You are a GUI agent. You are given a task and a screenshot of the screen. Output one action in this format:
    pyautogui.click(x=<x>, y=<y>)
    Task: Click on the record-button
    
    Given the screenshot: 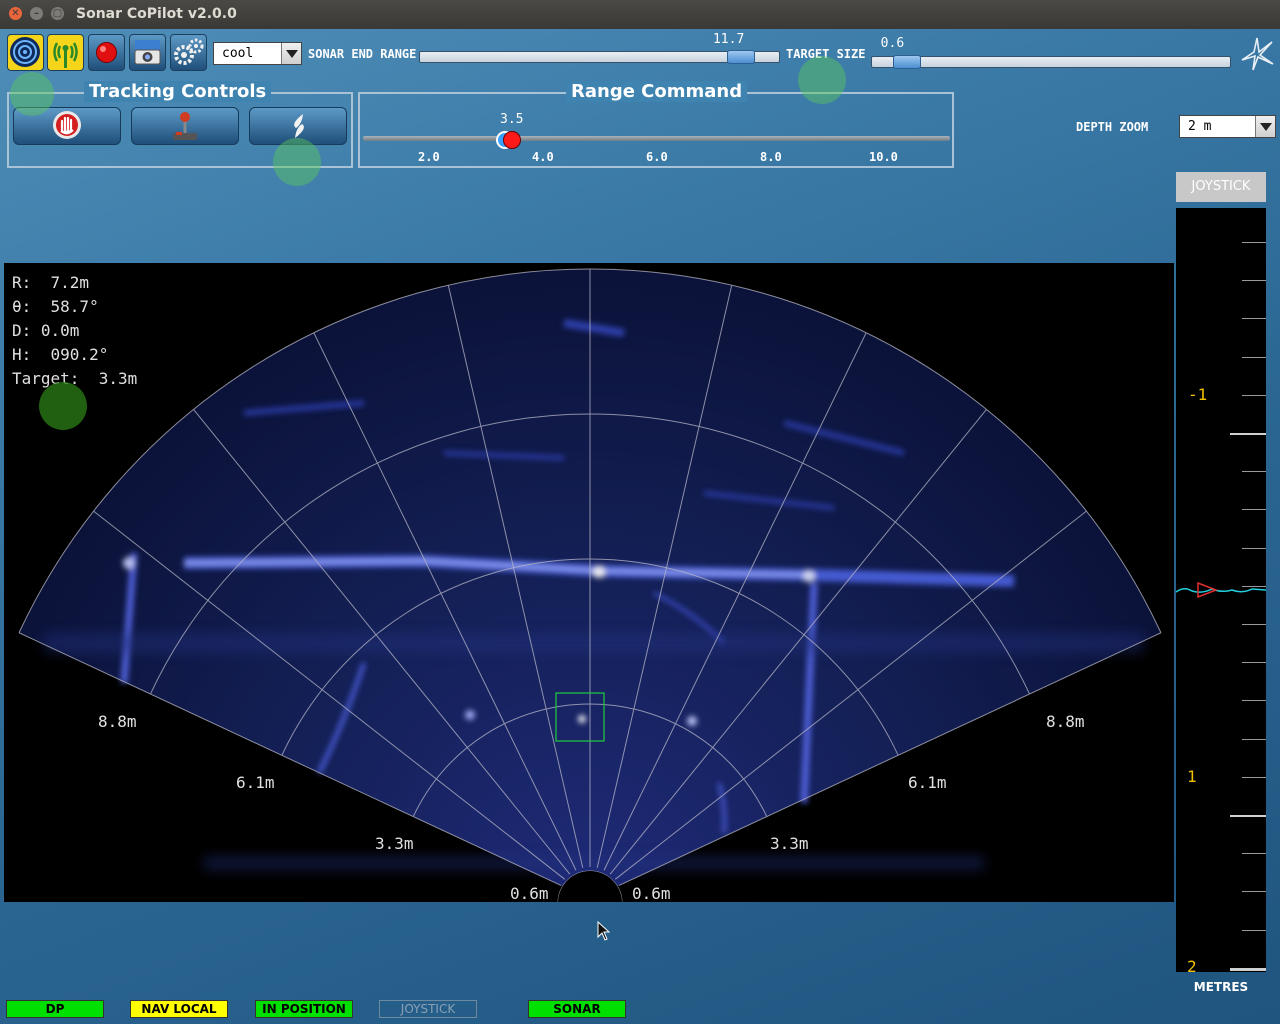 What is the action you would take?
    pyautogui.click(x=106, y=52)
    